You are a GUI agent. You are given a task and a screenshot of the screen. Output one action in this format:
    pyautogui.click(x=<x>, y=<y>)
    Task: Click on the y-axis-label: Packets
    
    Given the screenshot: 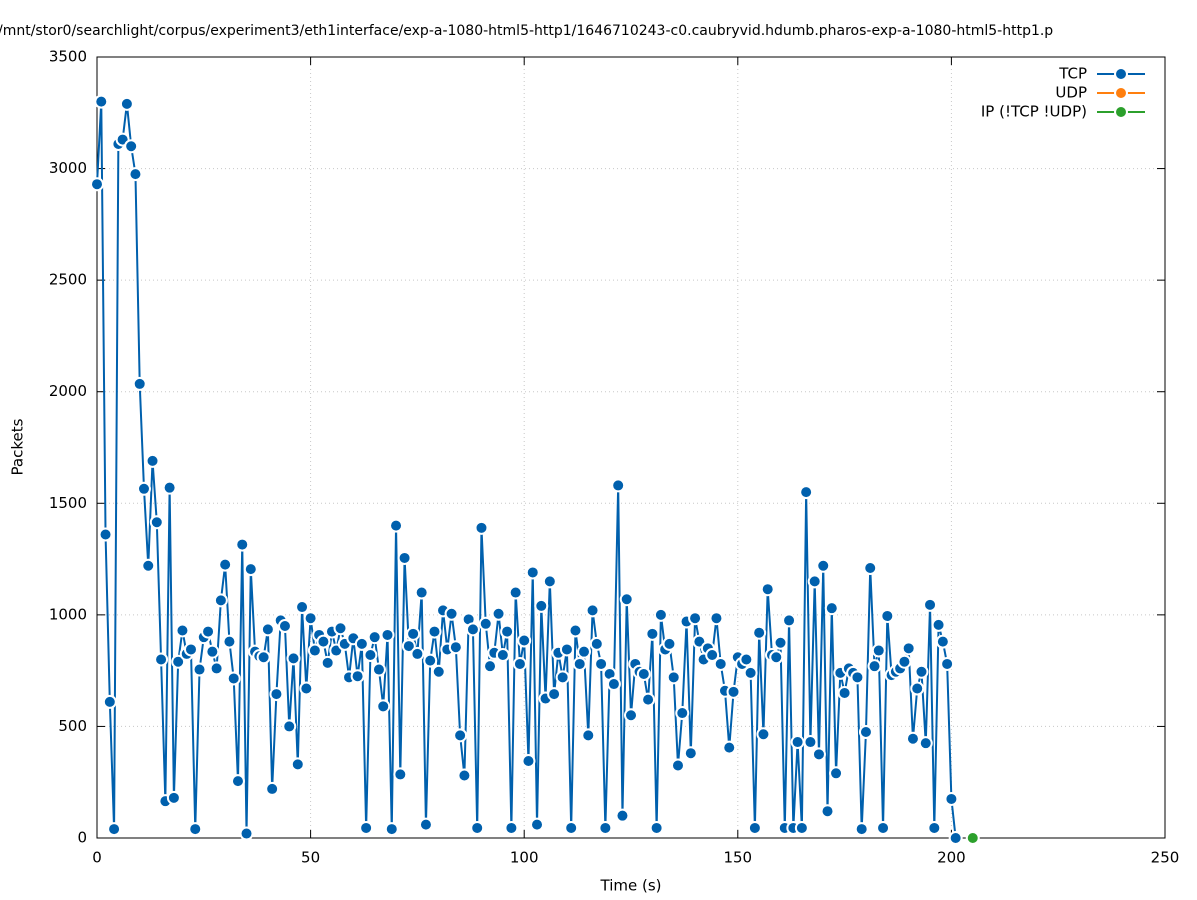 What is the action you would take?
    pyautogui.click(x=18, y=446)
    